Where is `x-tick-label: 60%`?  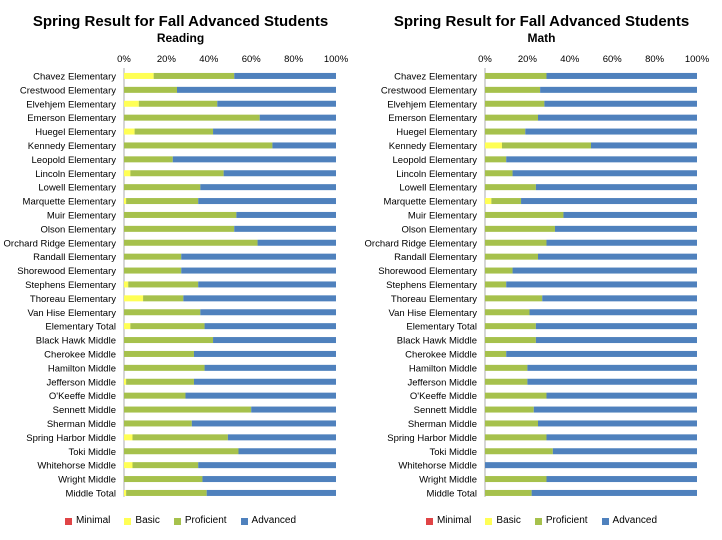 x-tick-label: 60% is located at coordinates (252, 59).